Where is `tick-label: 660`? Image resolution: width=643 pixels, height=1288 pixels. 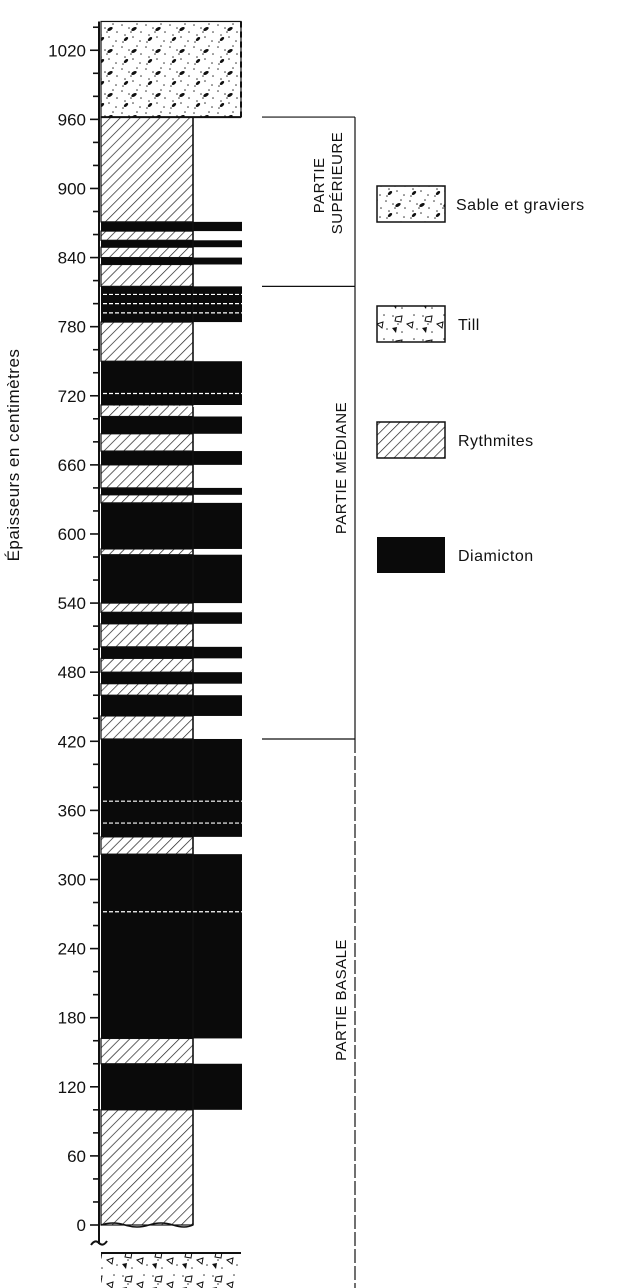 tick-label: 660 is located at coordinates (72, 465).